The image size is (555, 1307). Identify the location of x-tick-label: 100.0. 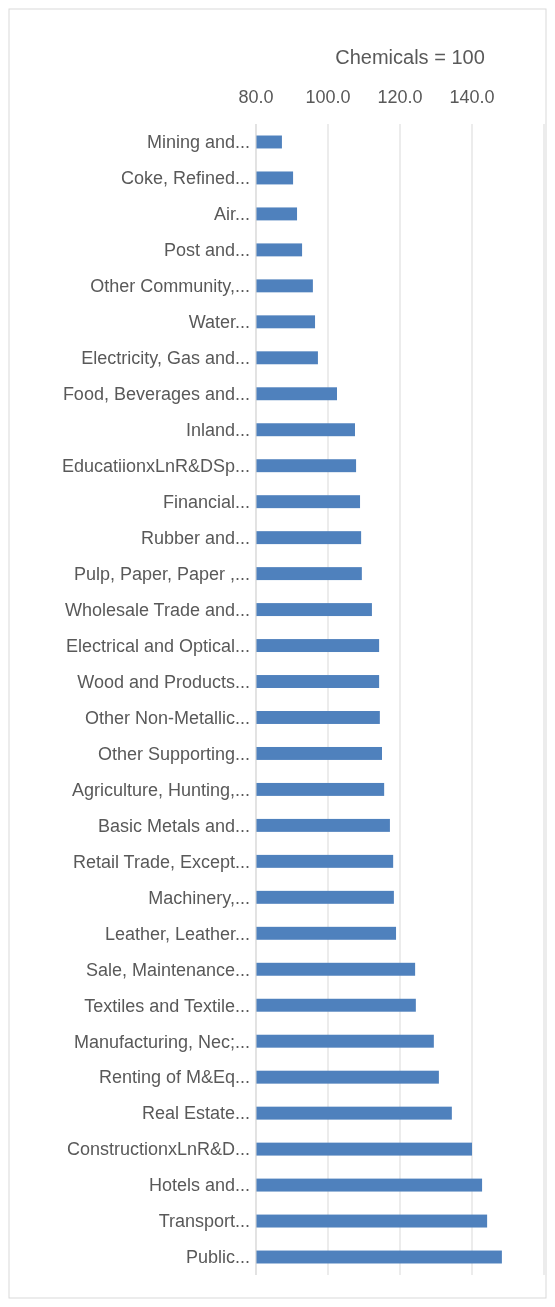
(328, 97).